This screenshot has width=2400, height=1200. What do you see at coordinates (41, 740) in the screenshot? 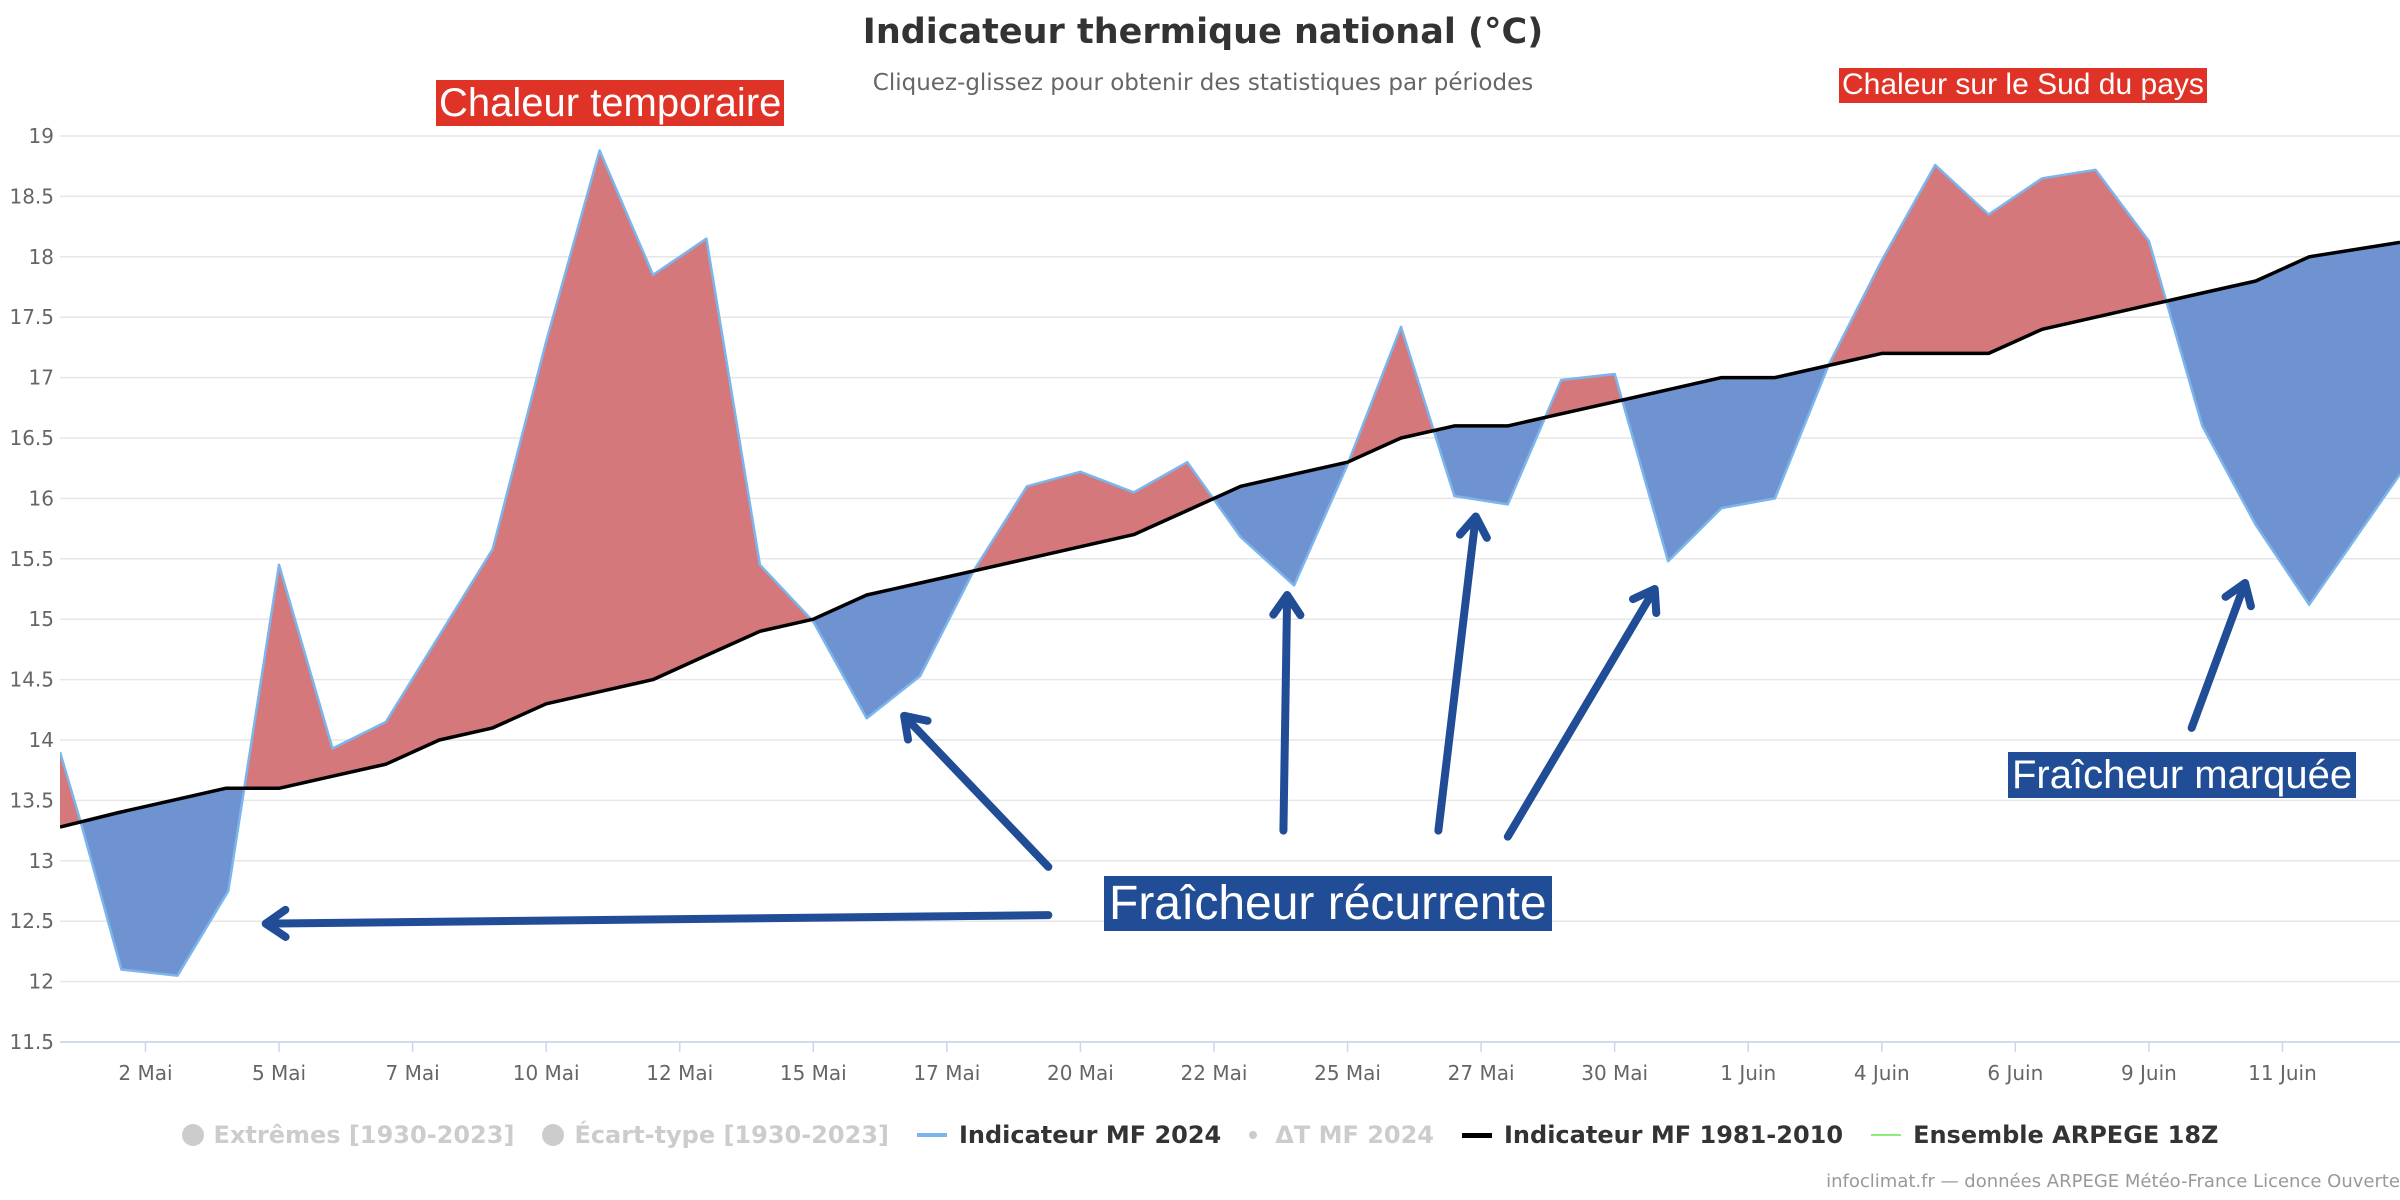
I see `y-tick-label: 14` at bounding box center [41, 740].